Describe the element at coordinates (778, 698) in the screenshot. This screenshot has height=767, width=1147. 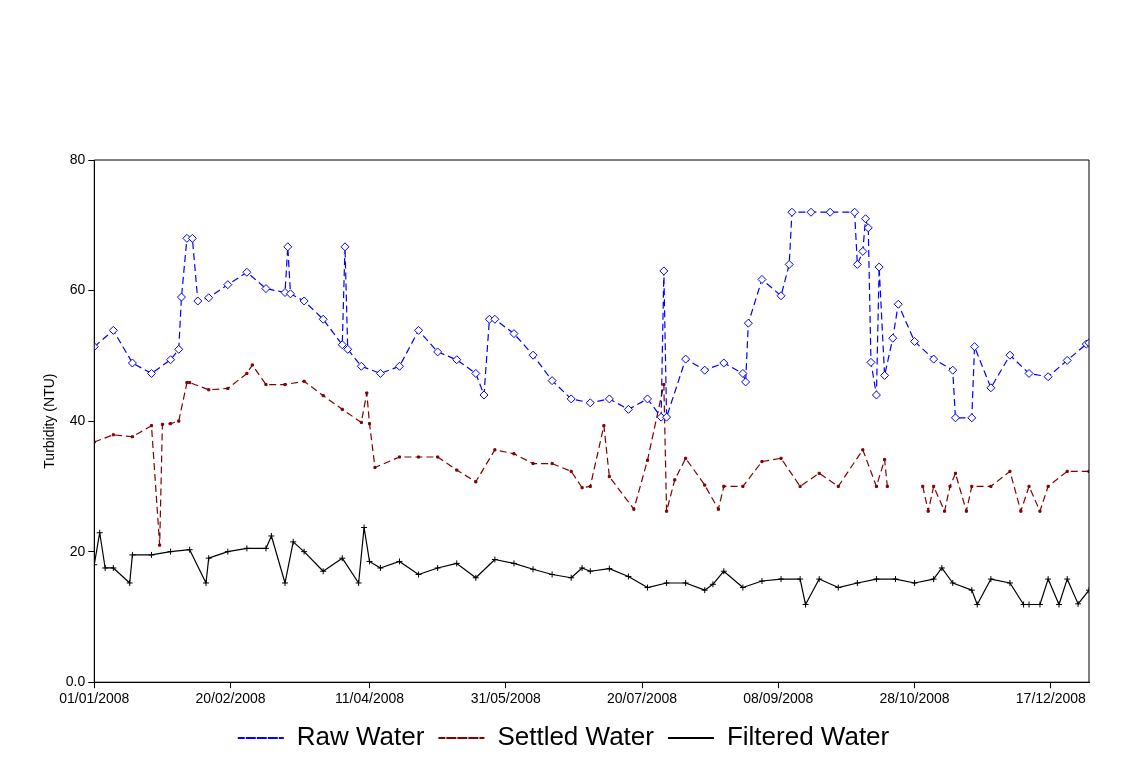
I see `x-tick-label: 08/09/2008` at that location.